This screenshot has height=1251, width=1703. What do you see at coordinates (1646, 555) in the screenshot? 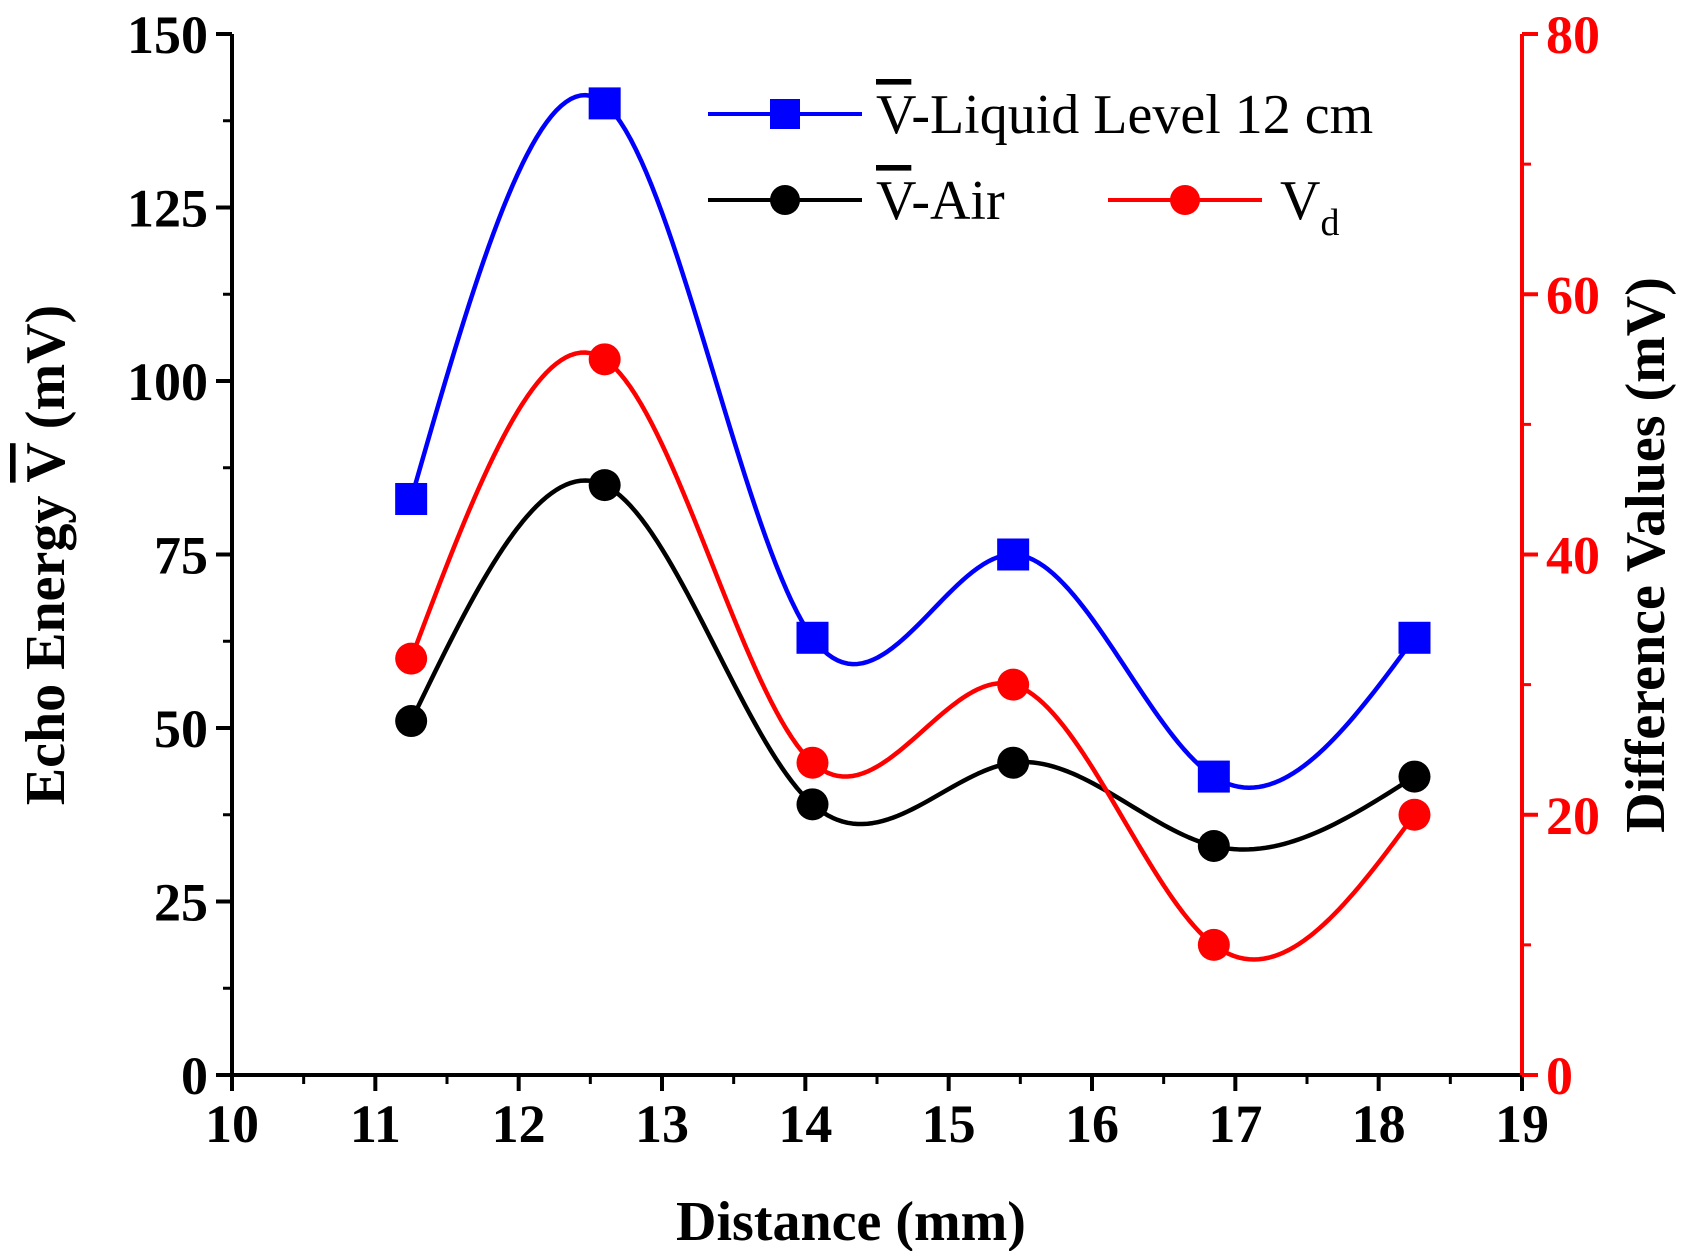
I see `y-axis-right-title: Difference Values (mV)` at bounding box center [1646, 555].